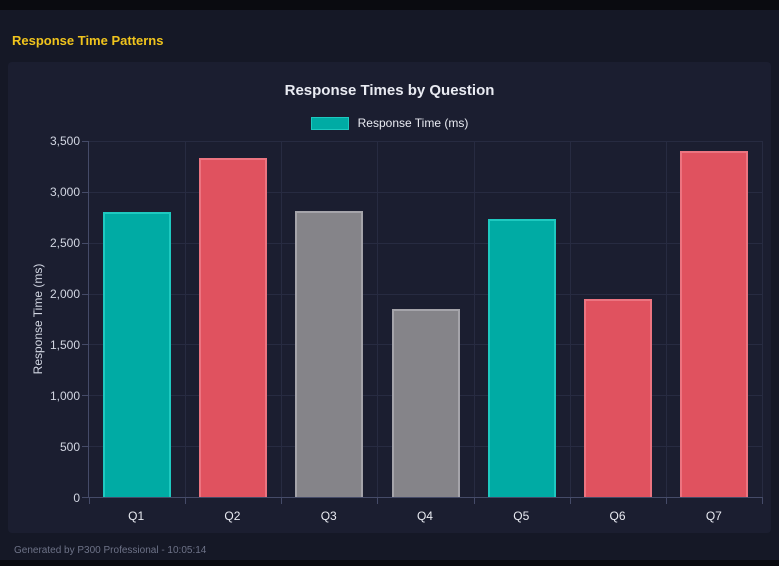 The height and width of the screenshot is (566, 779). Describe the element at coordinates (521, 358) in the screenshot. I see `bar-q5` at that location.